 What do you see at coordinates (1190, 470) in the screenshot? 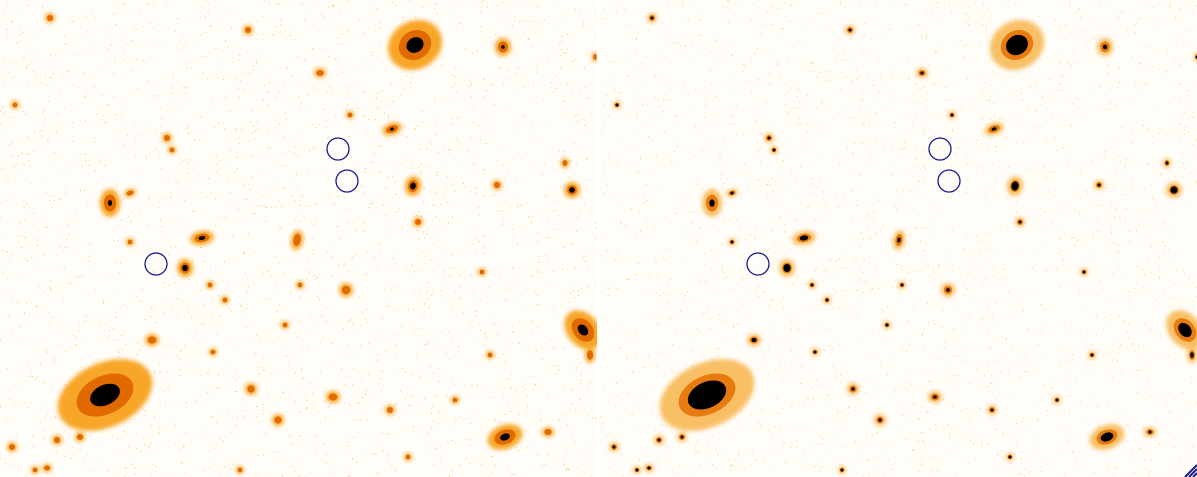
I see `corner-hatch-mark` at bounding box center [1190, 470].